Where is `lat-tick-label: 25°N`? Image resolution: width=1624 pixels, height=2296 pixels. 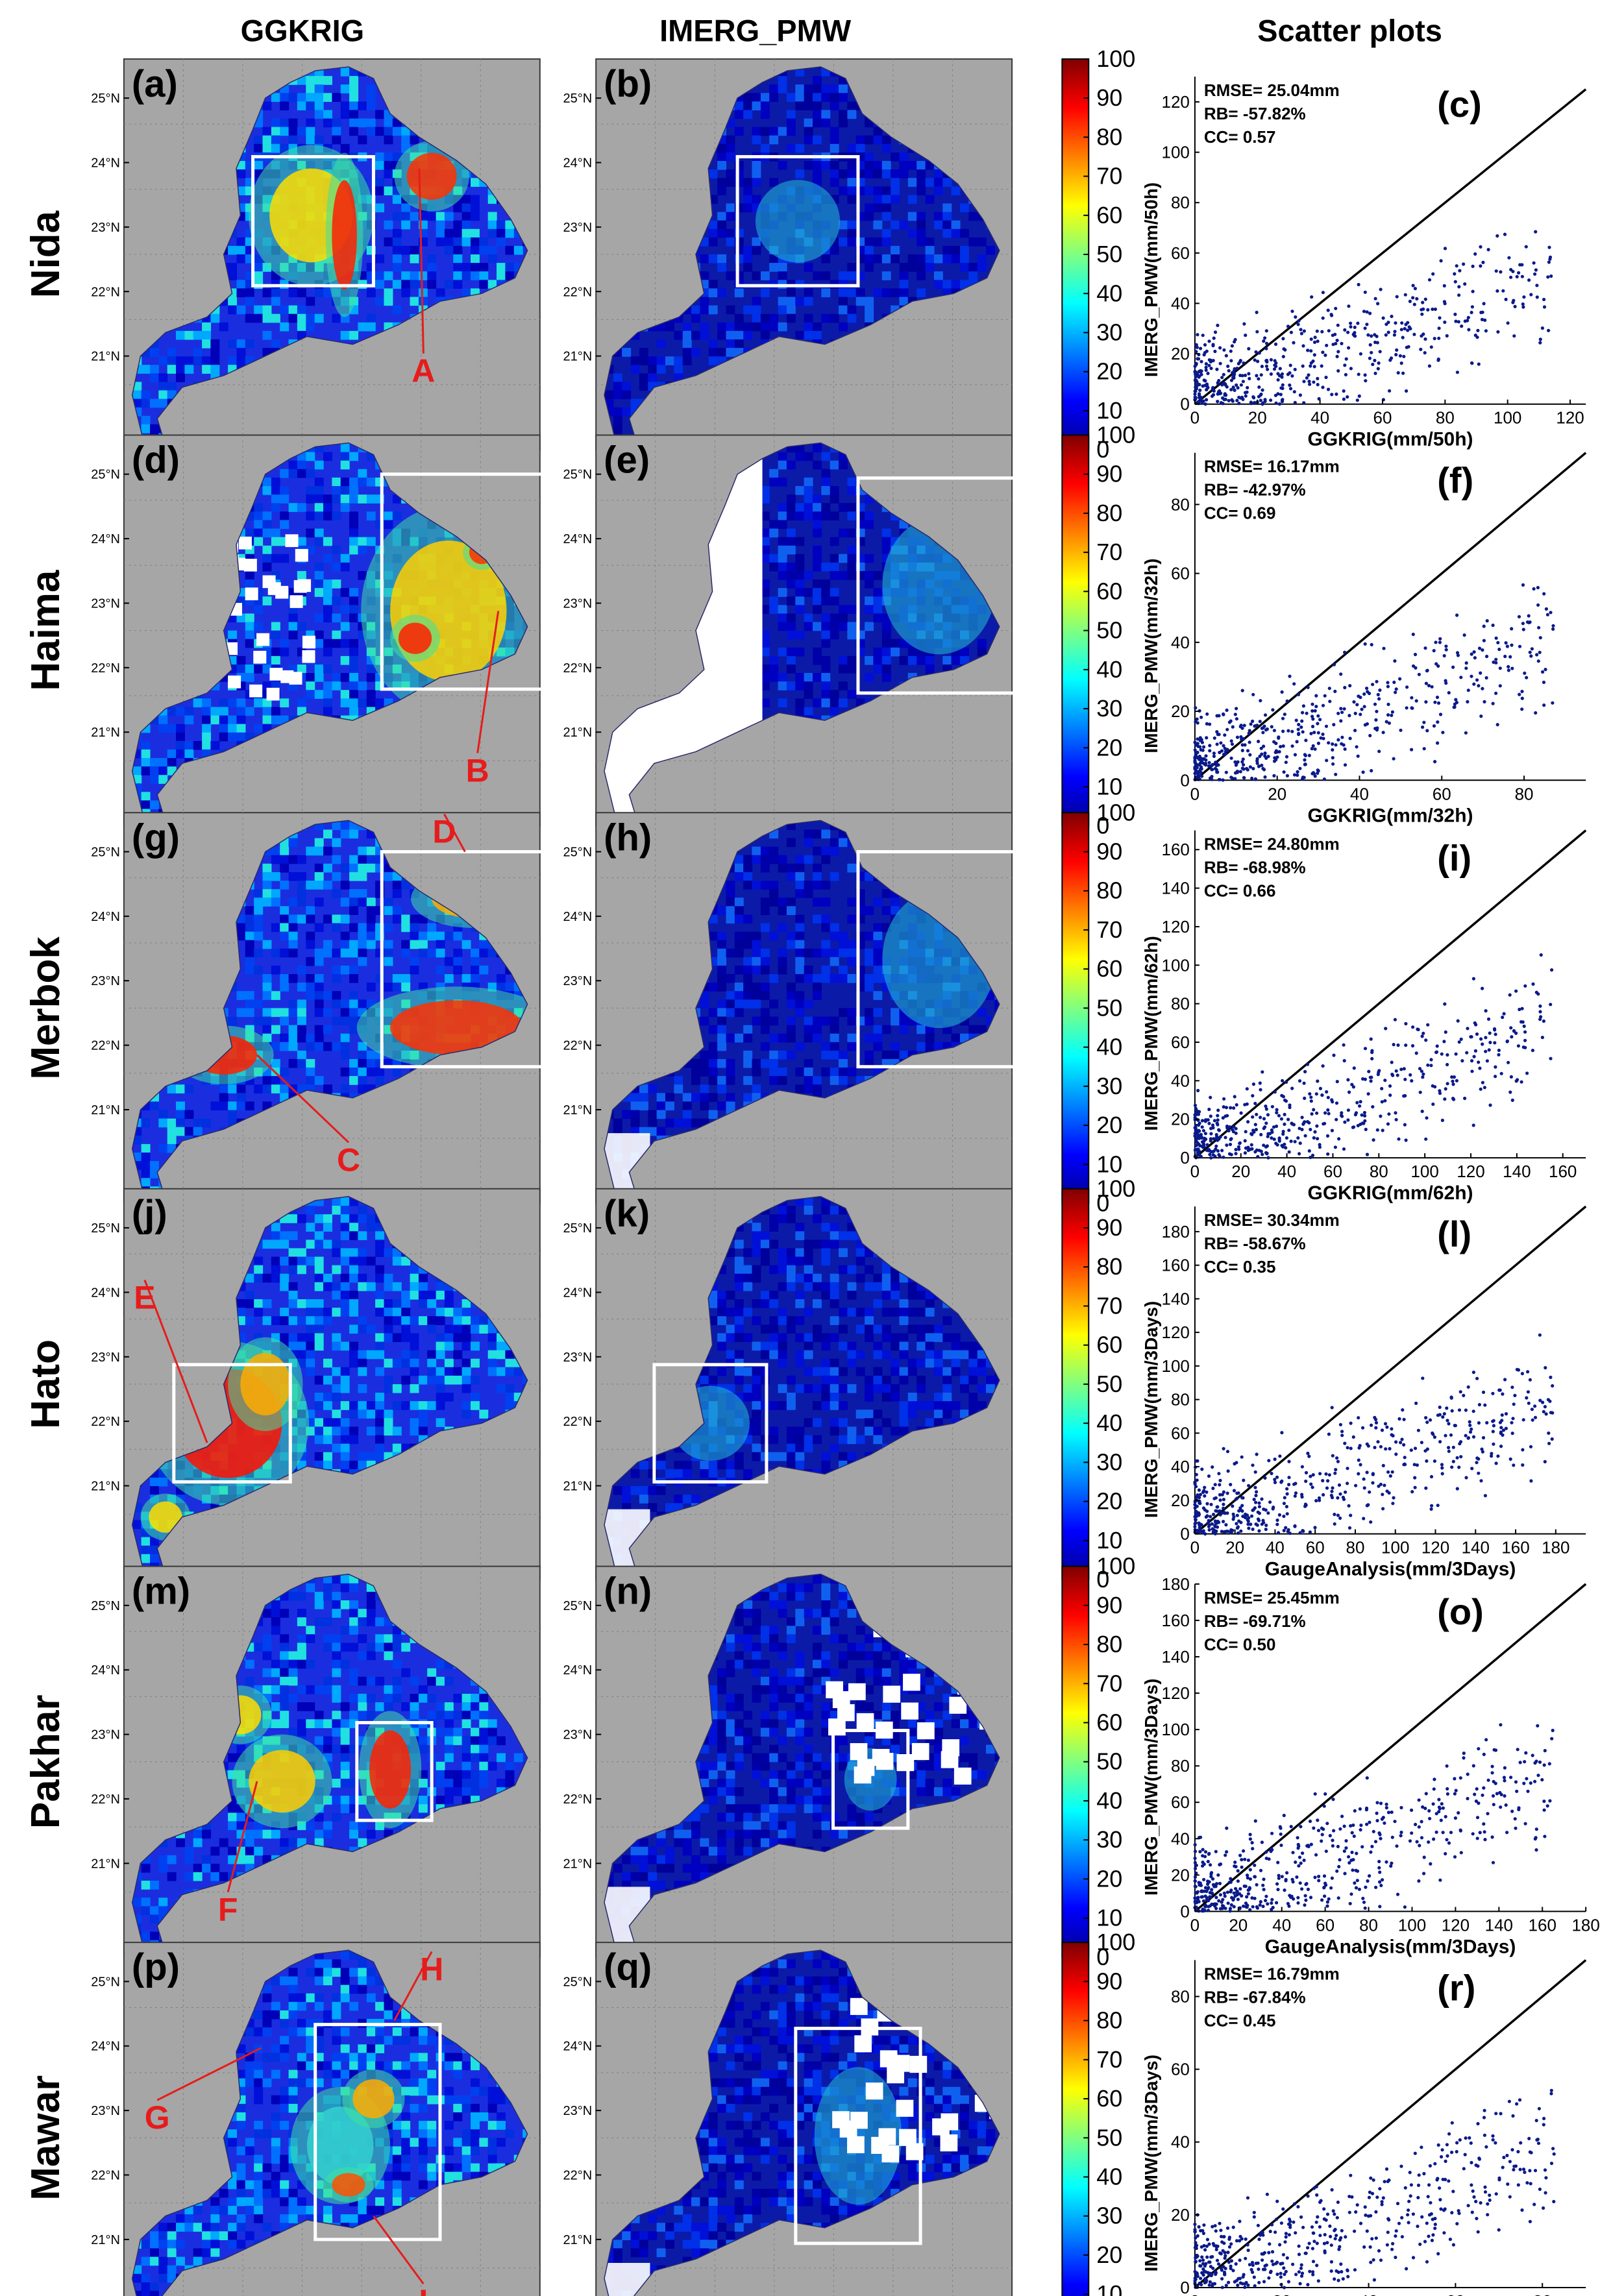 lat-tick-label: 25°N is located at coordinates (105, 852).